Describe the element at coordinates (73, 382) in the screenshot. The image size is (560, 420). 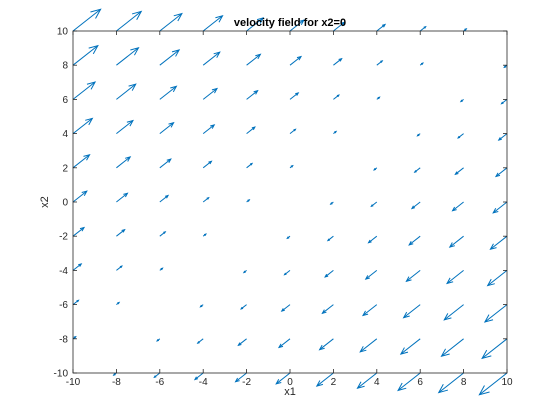
I see `x-tick-label: -10` at that location.